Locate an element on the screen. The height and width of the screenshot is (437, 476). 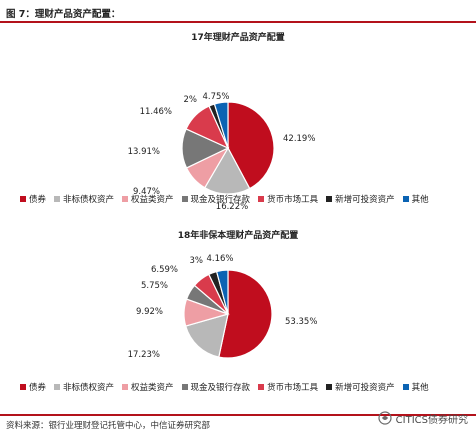
data-label: 53.35% is located at coordinates (301, 322).